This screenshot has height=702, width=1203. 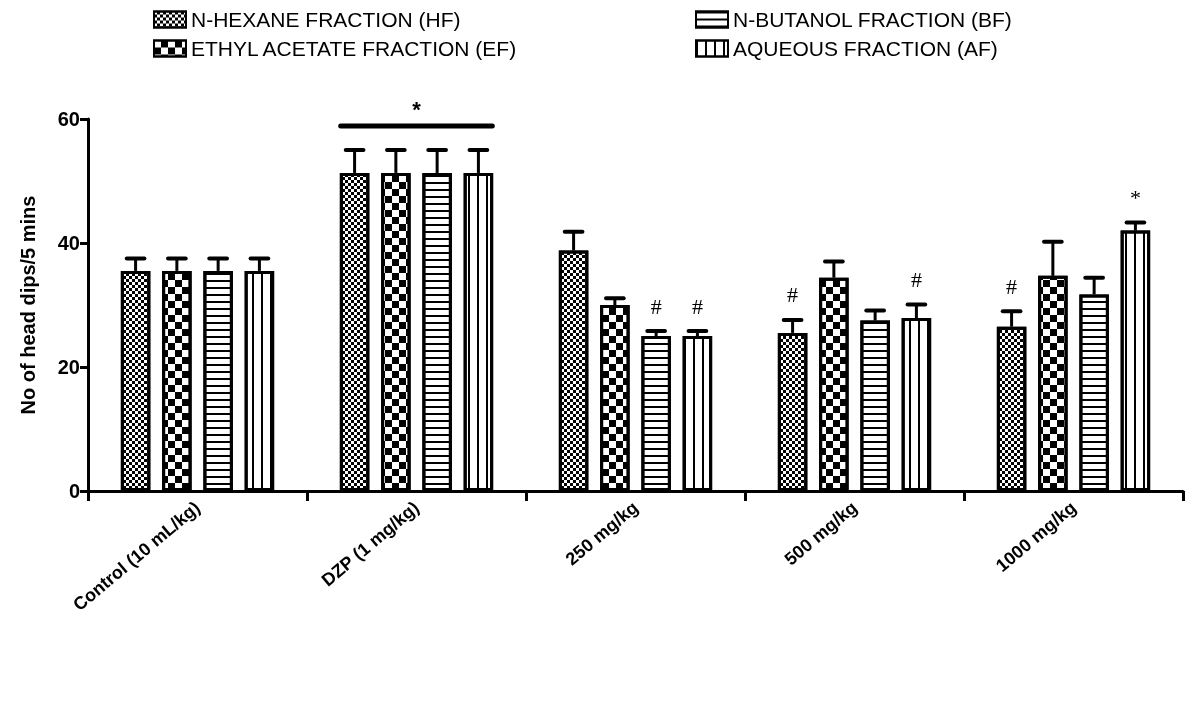 I want to click on y-tick-label: 20, so click(x=68, y=367).